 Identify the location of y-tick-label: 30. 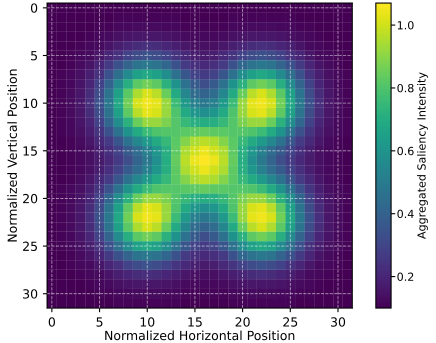
(30, 294).